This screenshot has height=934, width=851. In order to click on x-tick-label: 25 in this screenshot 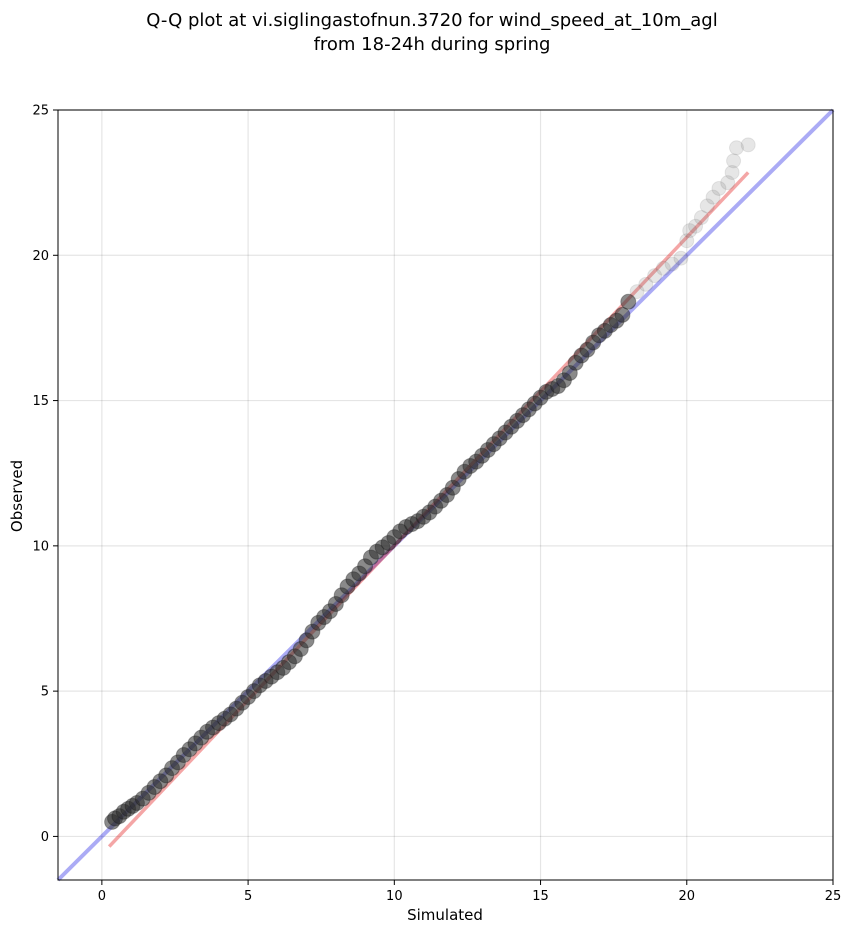, I will do `click(833, 896)`.